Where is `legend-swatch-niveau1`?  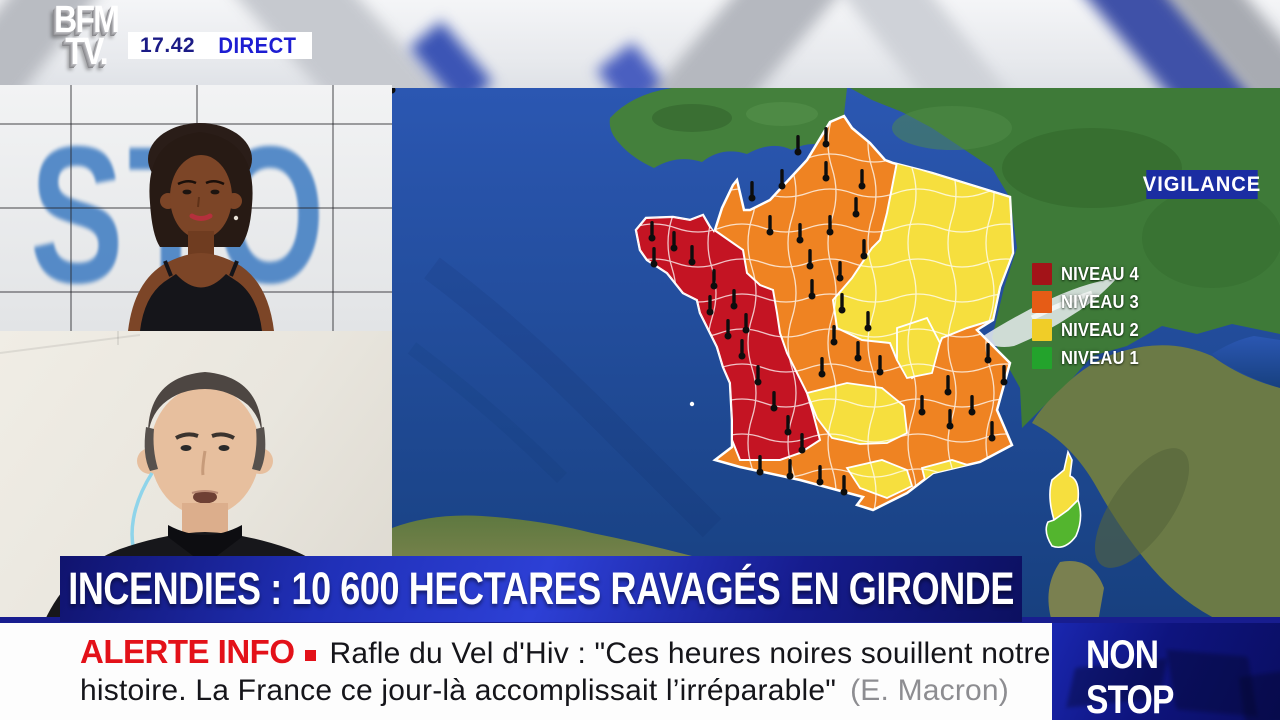
legend-swatch-niveau1 is located at coordinates (1042, 358).